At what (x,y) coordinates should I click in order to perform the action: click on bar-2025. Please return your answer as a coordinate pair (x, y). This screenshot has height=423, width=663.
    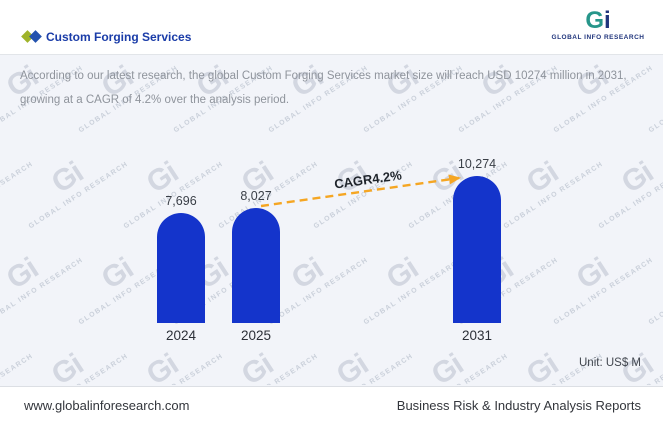
    Looking at the image, I should click on (256, 265).